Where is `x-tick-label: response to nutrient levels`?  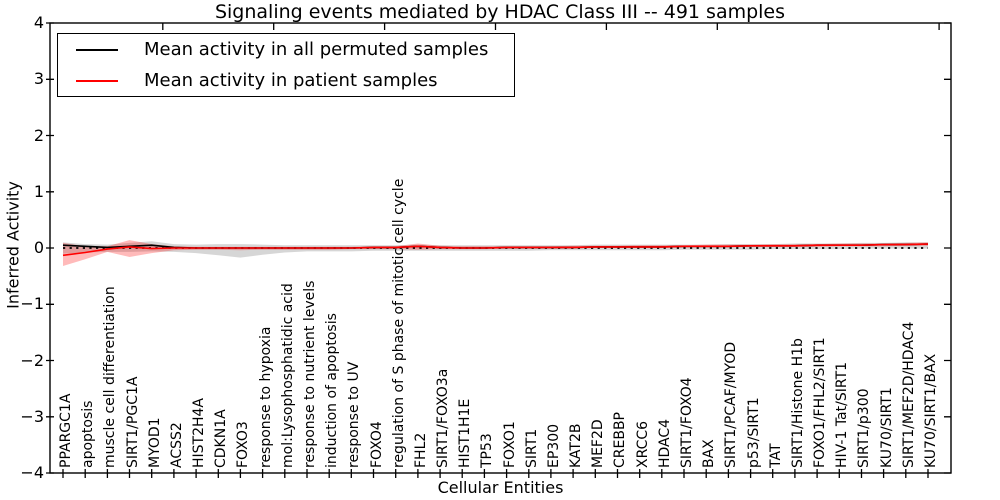 x-tick-label: response to nutrient levels is located at coordinates (309, 374).